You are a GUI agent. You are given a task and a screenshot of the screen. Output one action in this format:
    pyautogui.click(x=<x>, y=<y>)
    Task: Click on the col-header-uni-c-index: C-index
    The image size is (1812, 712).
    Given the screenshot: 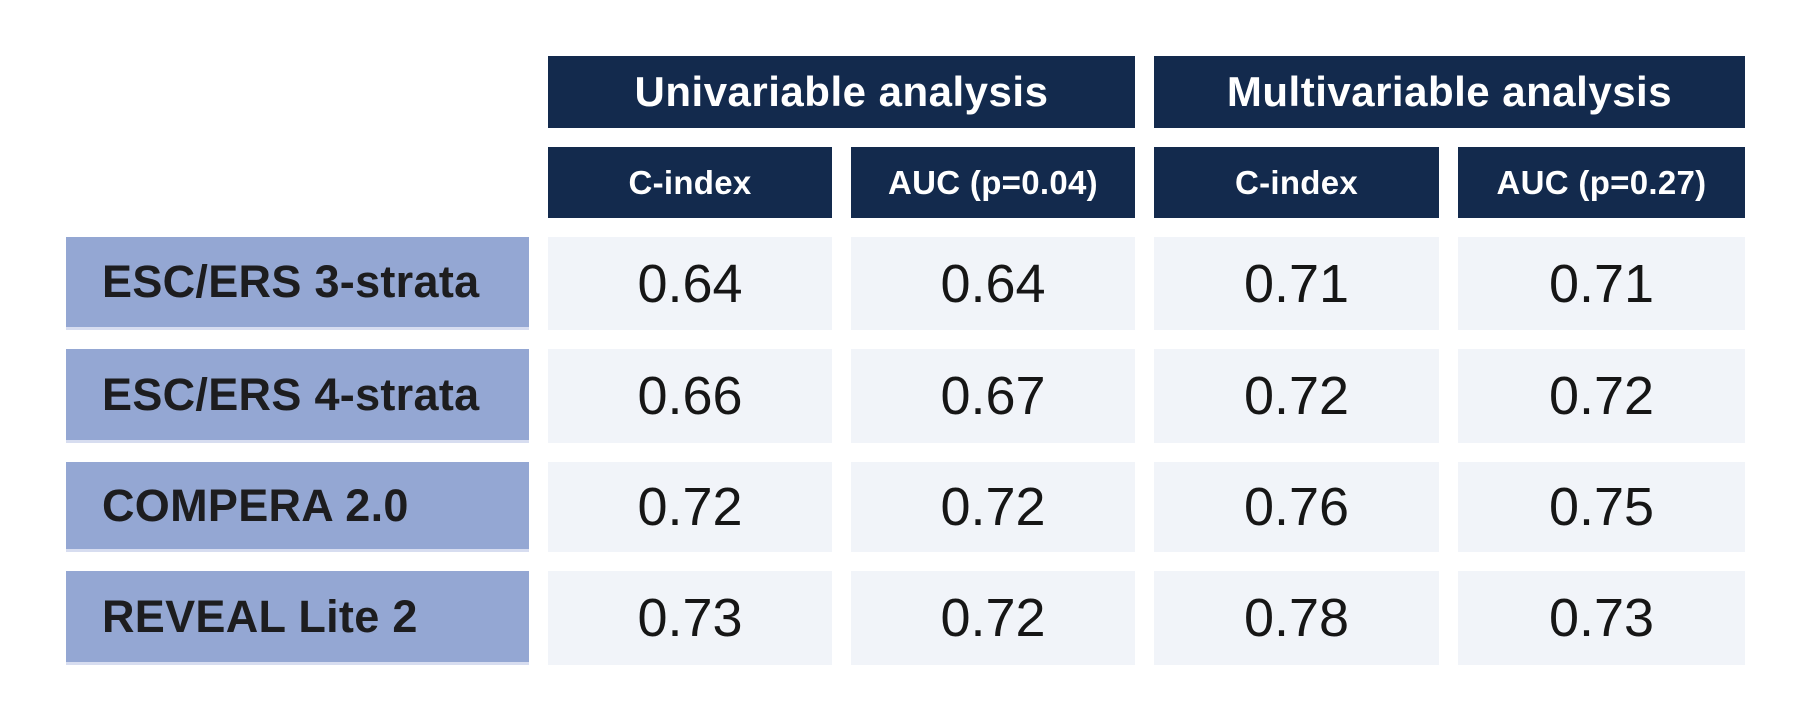 What is the action you would take?
    pyautogui.click(x=690, y=182)
    